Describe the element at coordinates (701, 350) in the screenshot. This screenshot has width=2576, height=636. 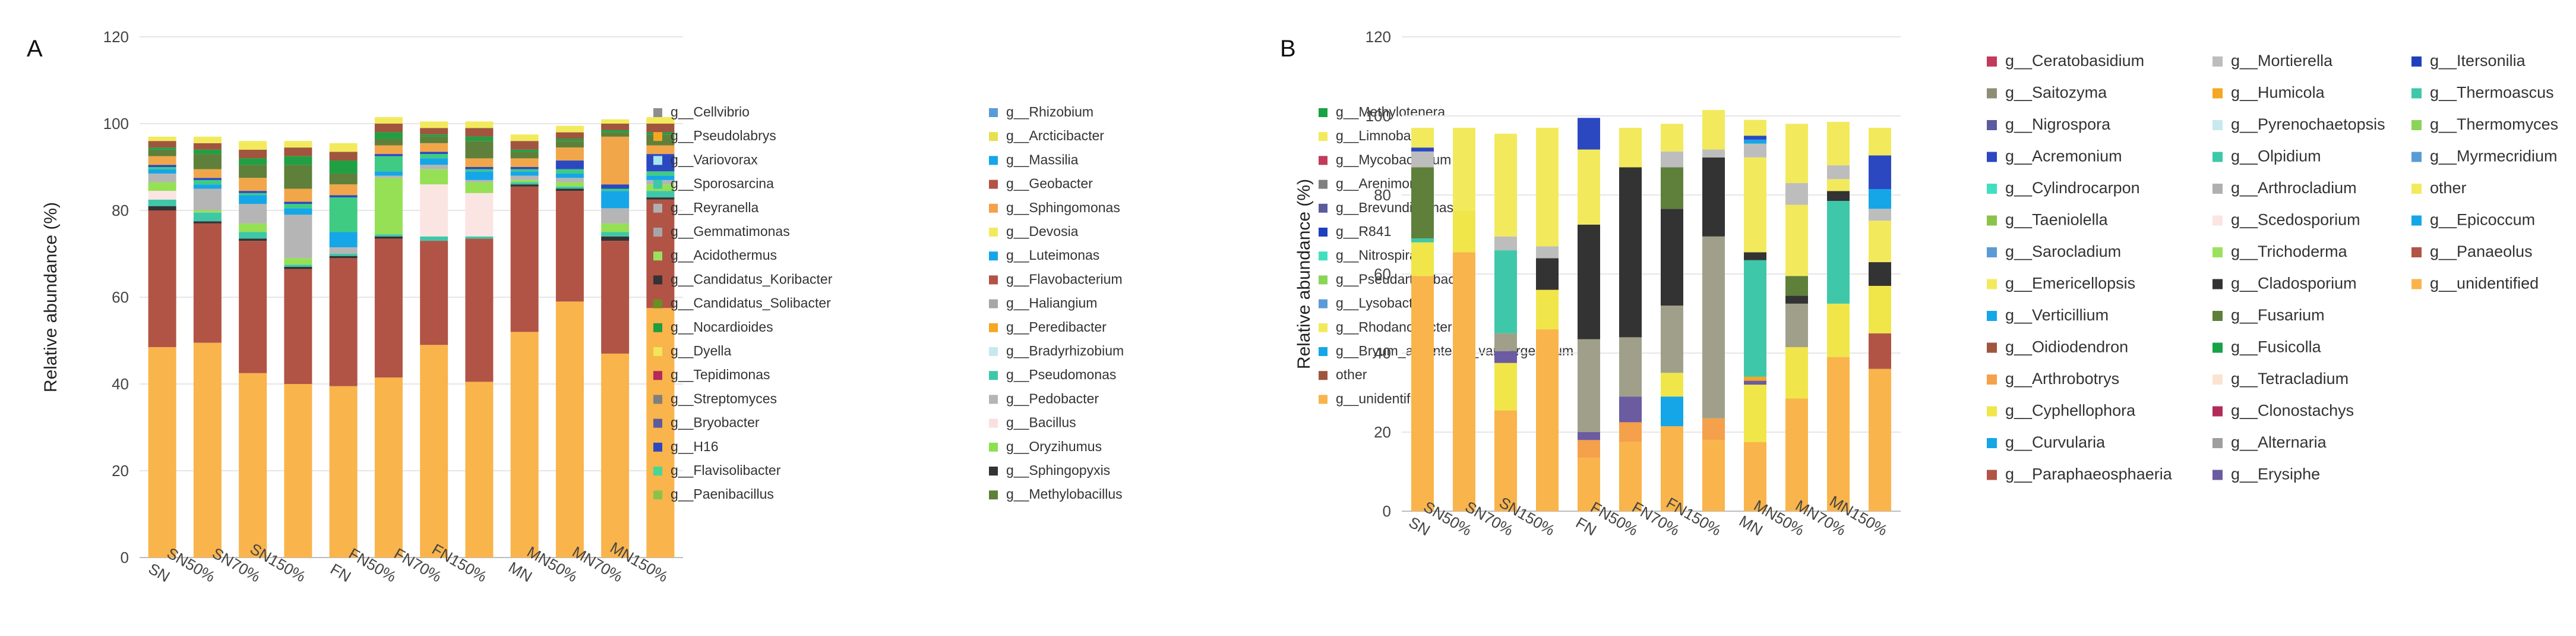
I see `legend-label: g__Dyella` at that location.